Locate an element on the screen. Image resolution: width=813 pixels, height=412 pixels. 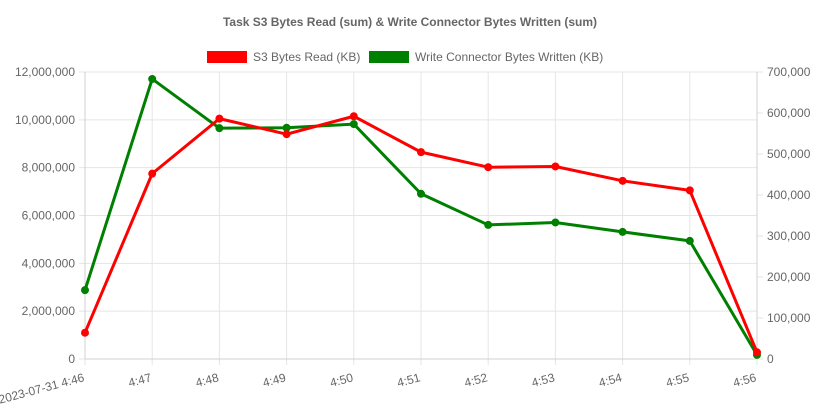
left-y-tick-label: 4,000,000 is located at coordinates (49, 263).